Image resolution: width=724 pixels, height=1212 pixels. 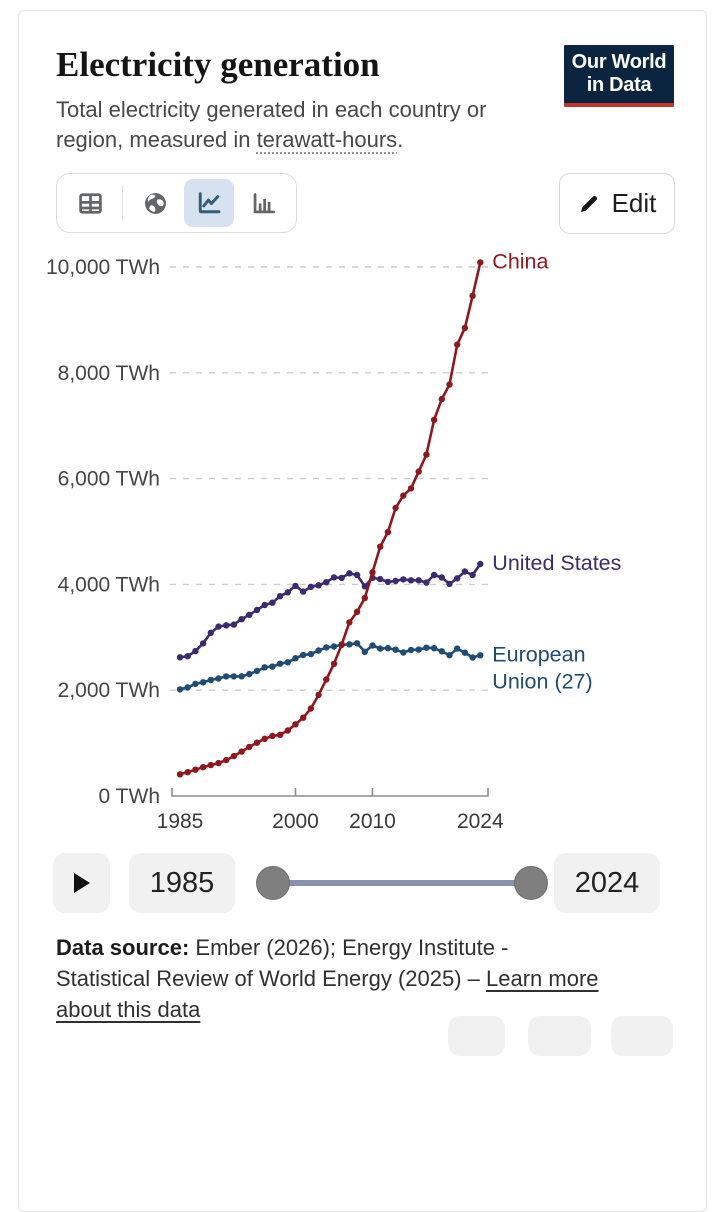 I want to click on owid-logo-line2: in Data, so click(x=619, y=85).